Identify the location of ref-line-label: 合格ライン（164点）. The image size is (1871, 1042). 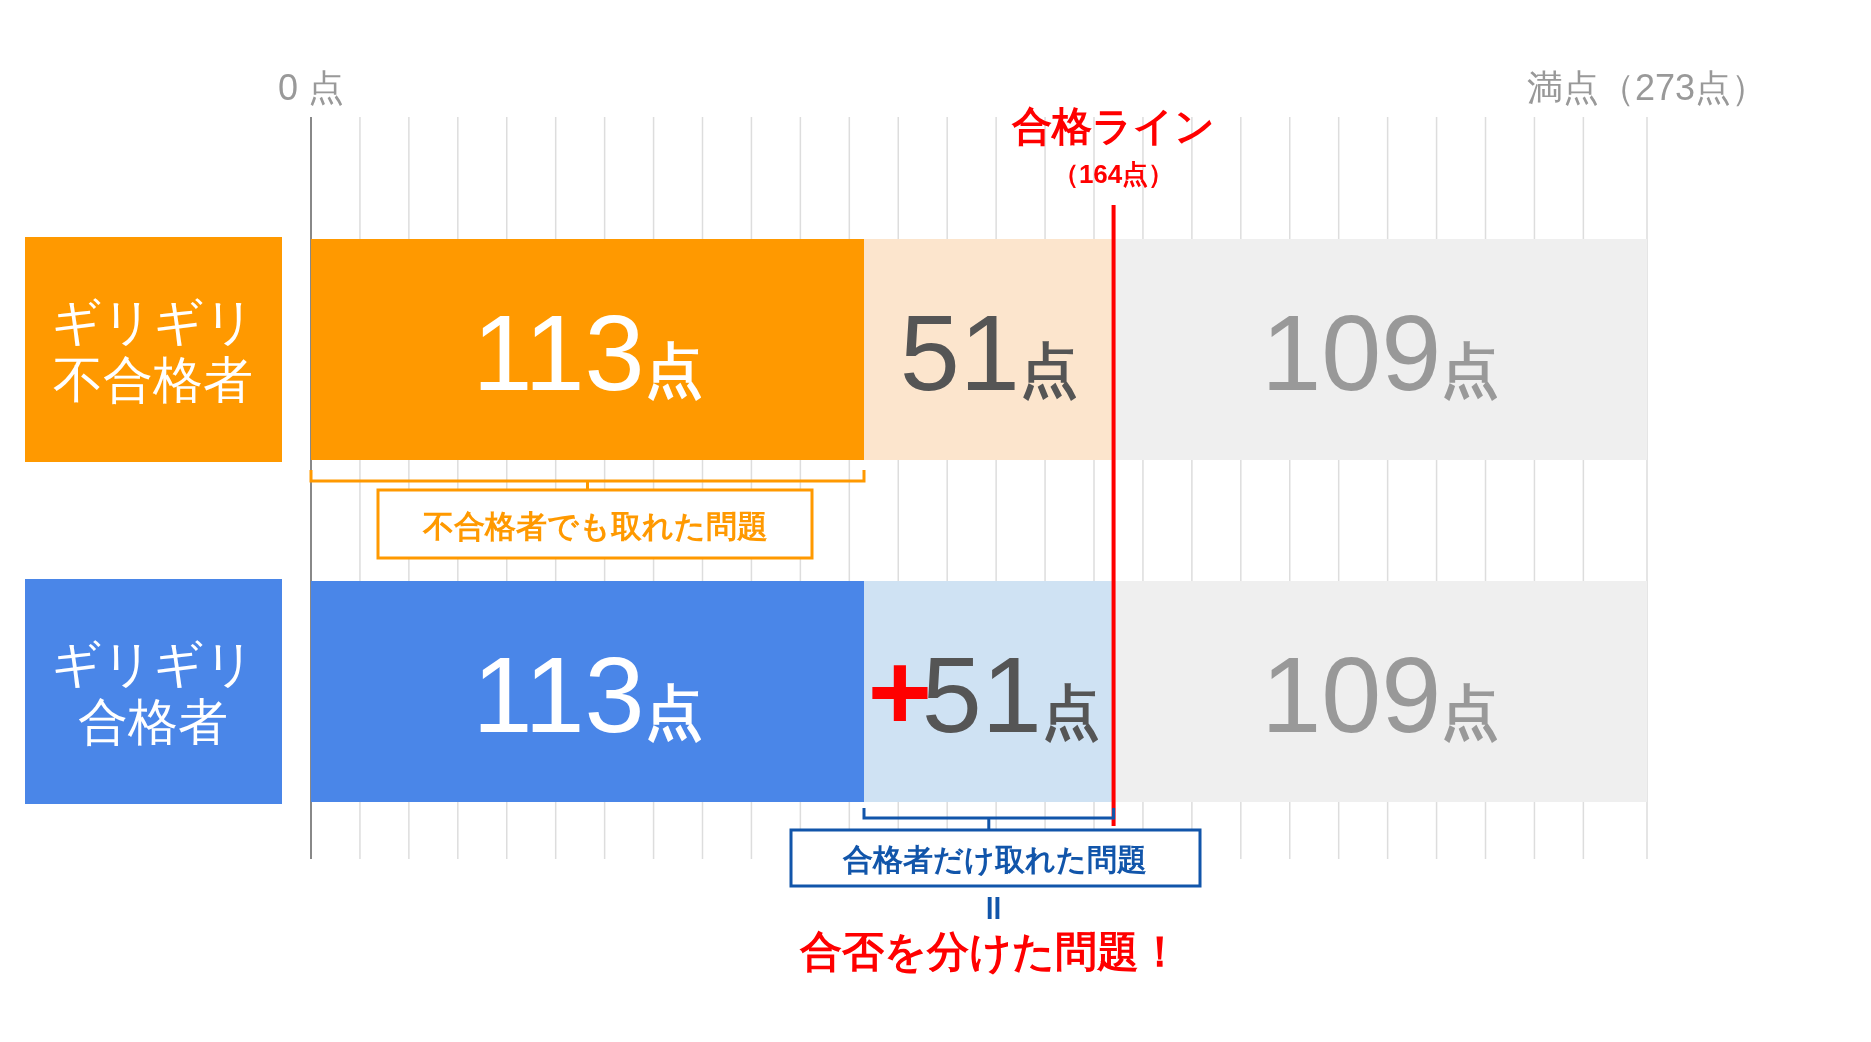
(1113, 146).